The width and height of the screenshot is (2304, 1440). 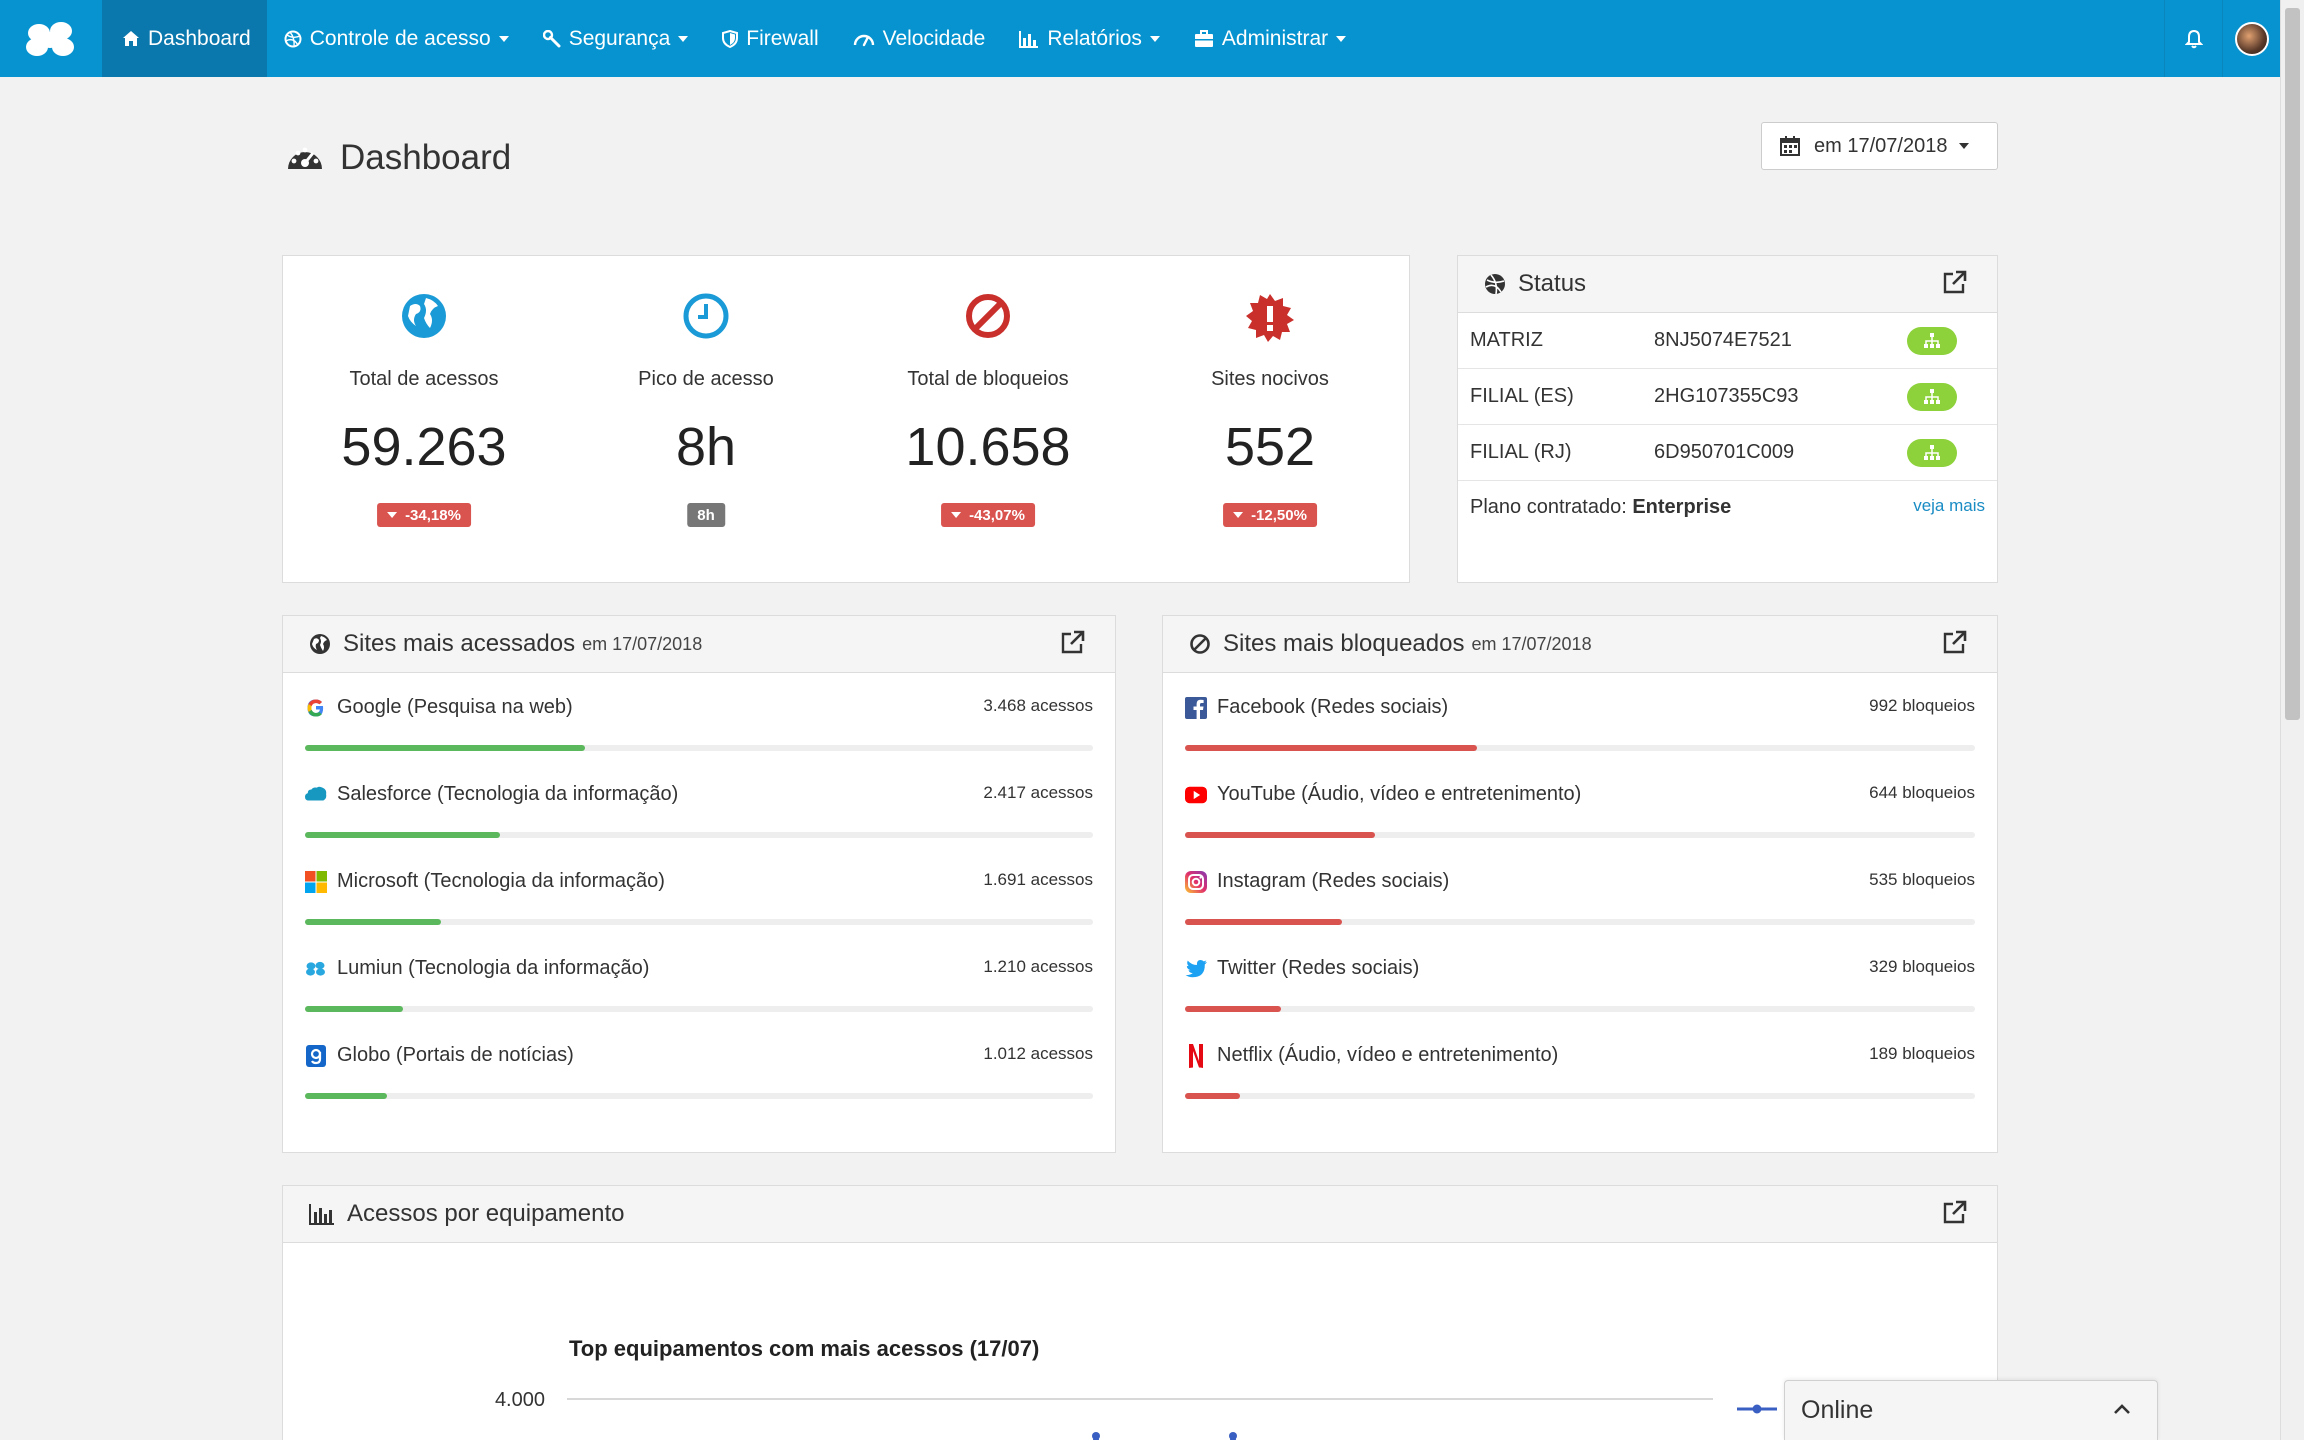 I want to click on nav-relatorios: Relatórios, so click(x=1089, y=38).